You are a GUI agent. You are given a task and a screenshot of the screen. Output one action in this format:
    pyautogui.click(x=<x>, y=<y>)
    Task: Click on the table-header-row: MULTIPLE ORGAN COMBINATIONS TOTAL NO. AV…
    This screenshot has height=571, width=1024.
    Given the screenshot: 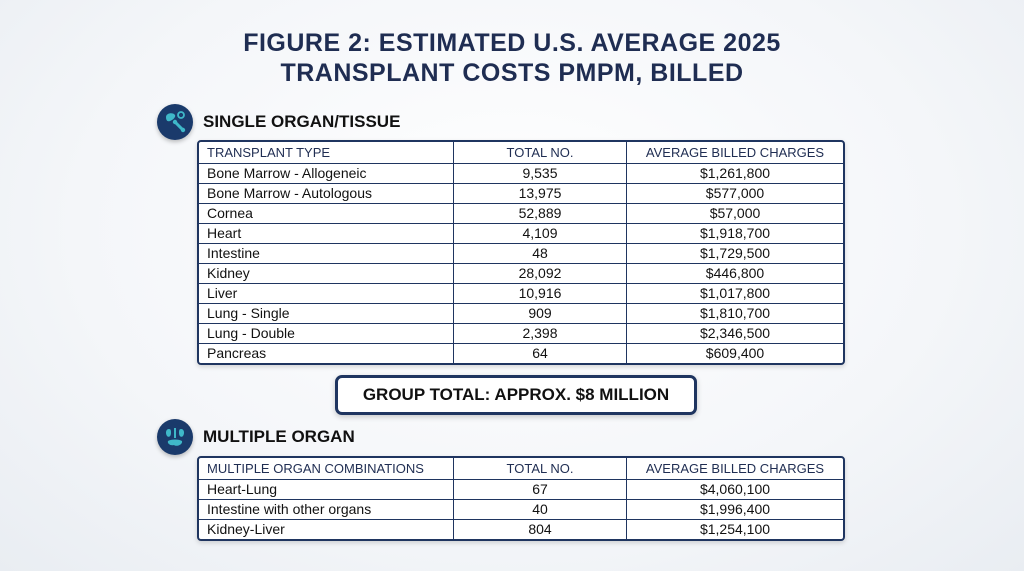 What is the action you would take?
    pyautogui.click(x=521, y=469)
    